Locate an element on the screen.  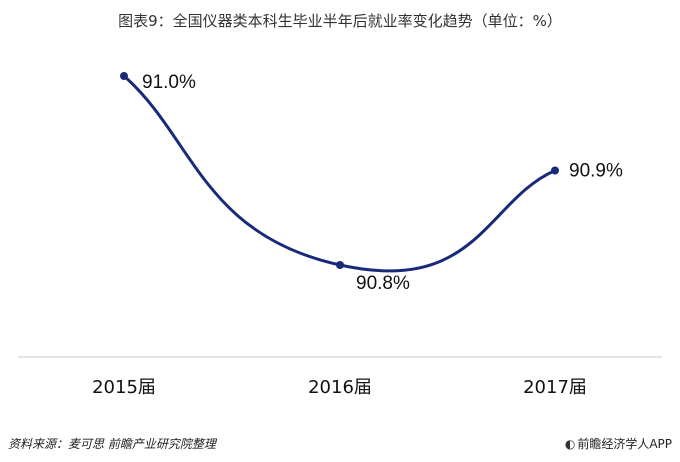
data-label: 91.0% is located at coordinates (169, 82).